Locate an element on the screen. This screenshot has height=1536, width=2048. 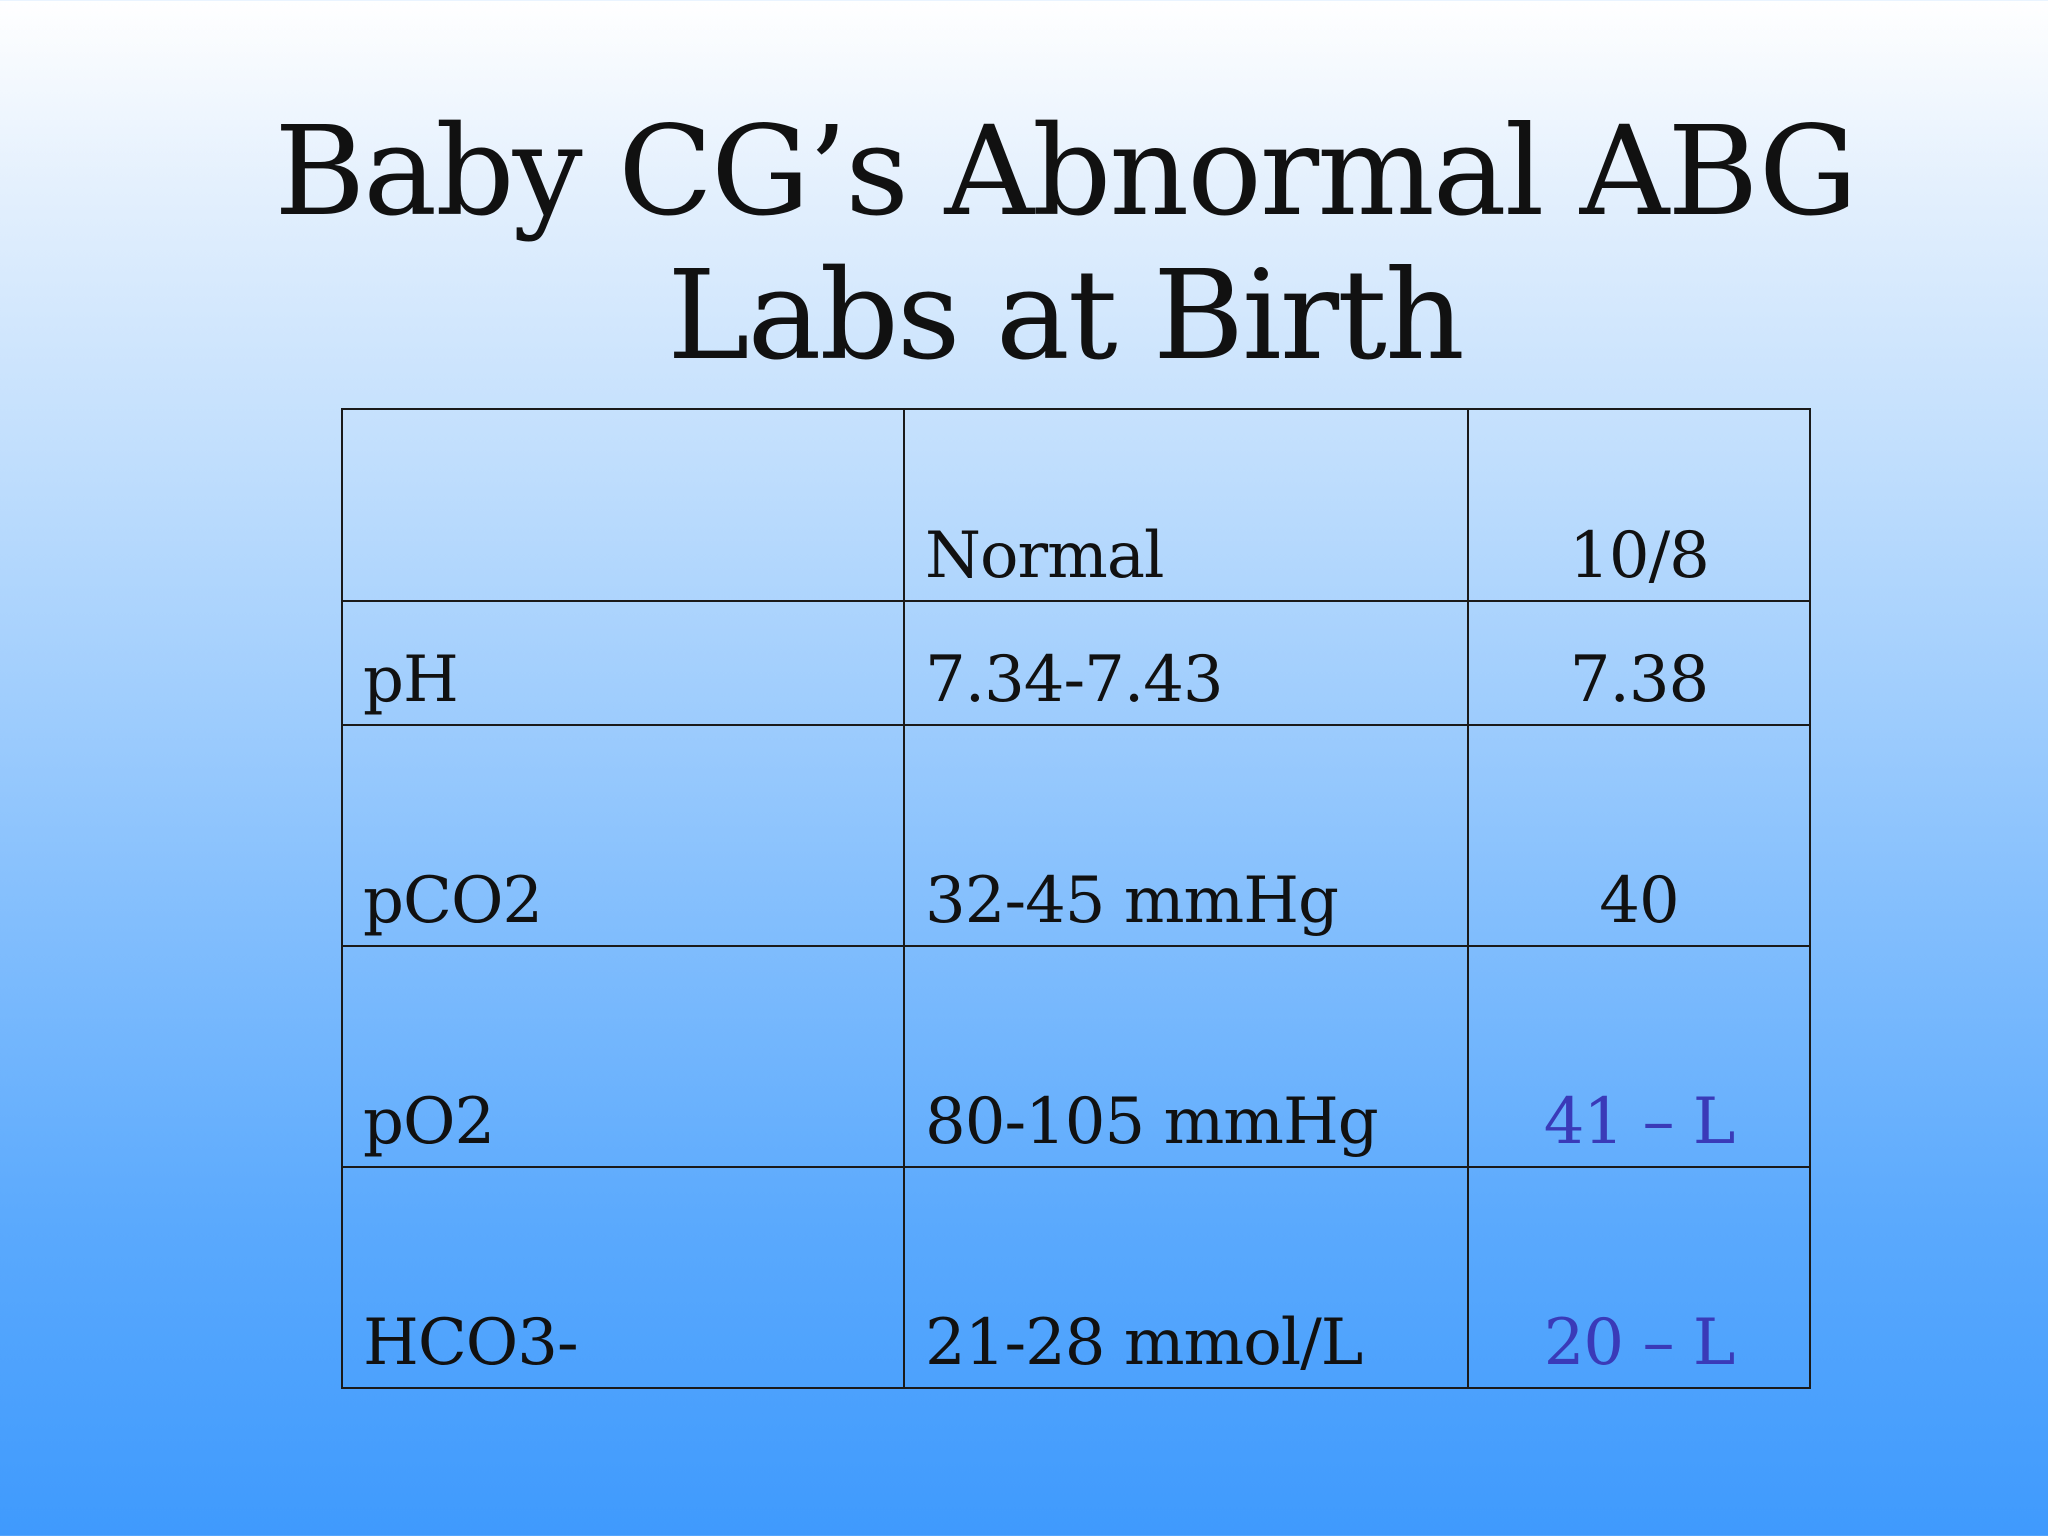
normal-range-cell: 21-28 mmol/L is located at coordinates (1186, 1277).